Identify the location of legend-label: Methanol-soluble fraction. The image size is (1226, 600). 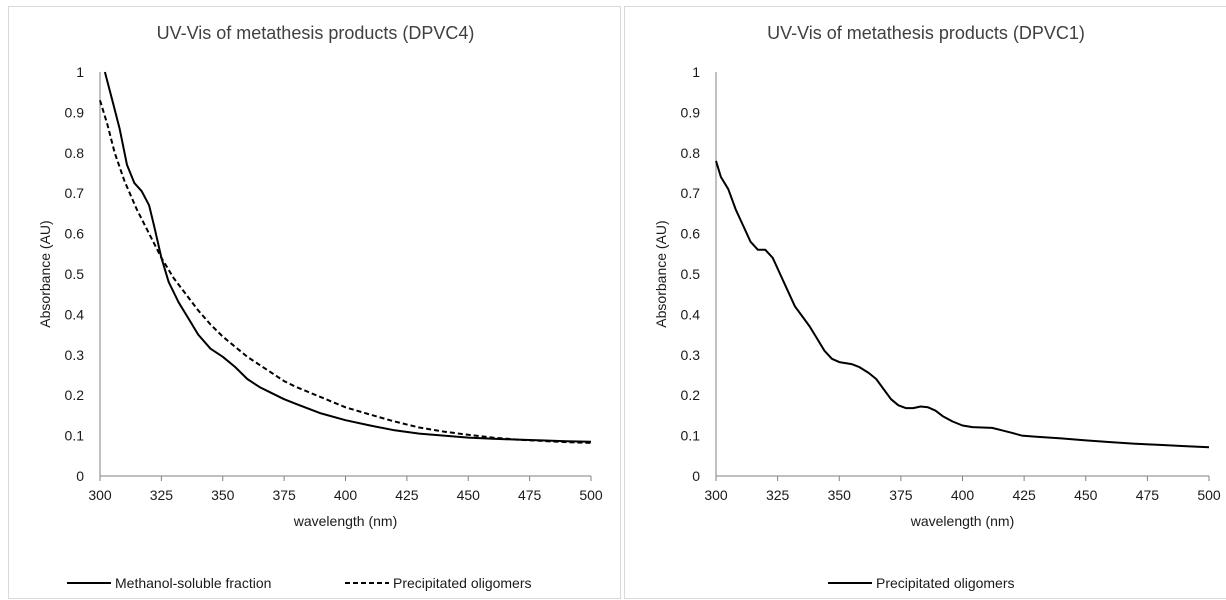
(193, 583).